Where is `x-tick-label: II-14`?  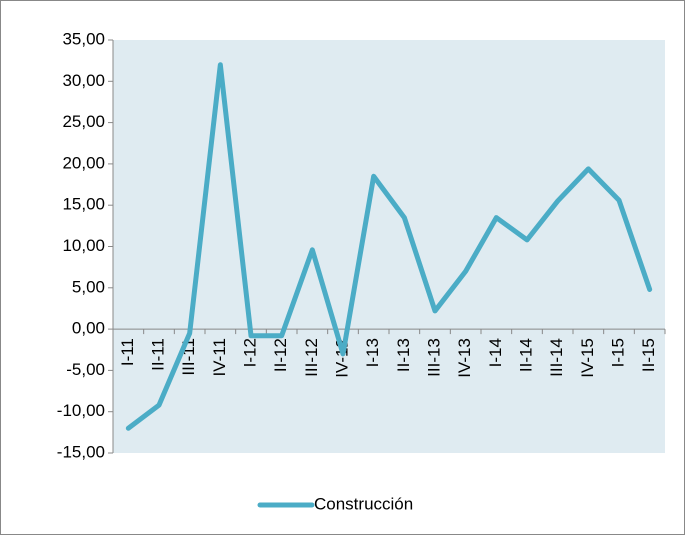 x-tick-label: II-14 is located at coordinates (525, 355).